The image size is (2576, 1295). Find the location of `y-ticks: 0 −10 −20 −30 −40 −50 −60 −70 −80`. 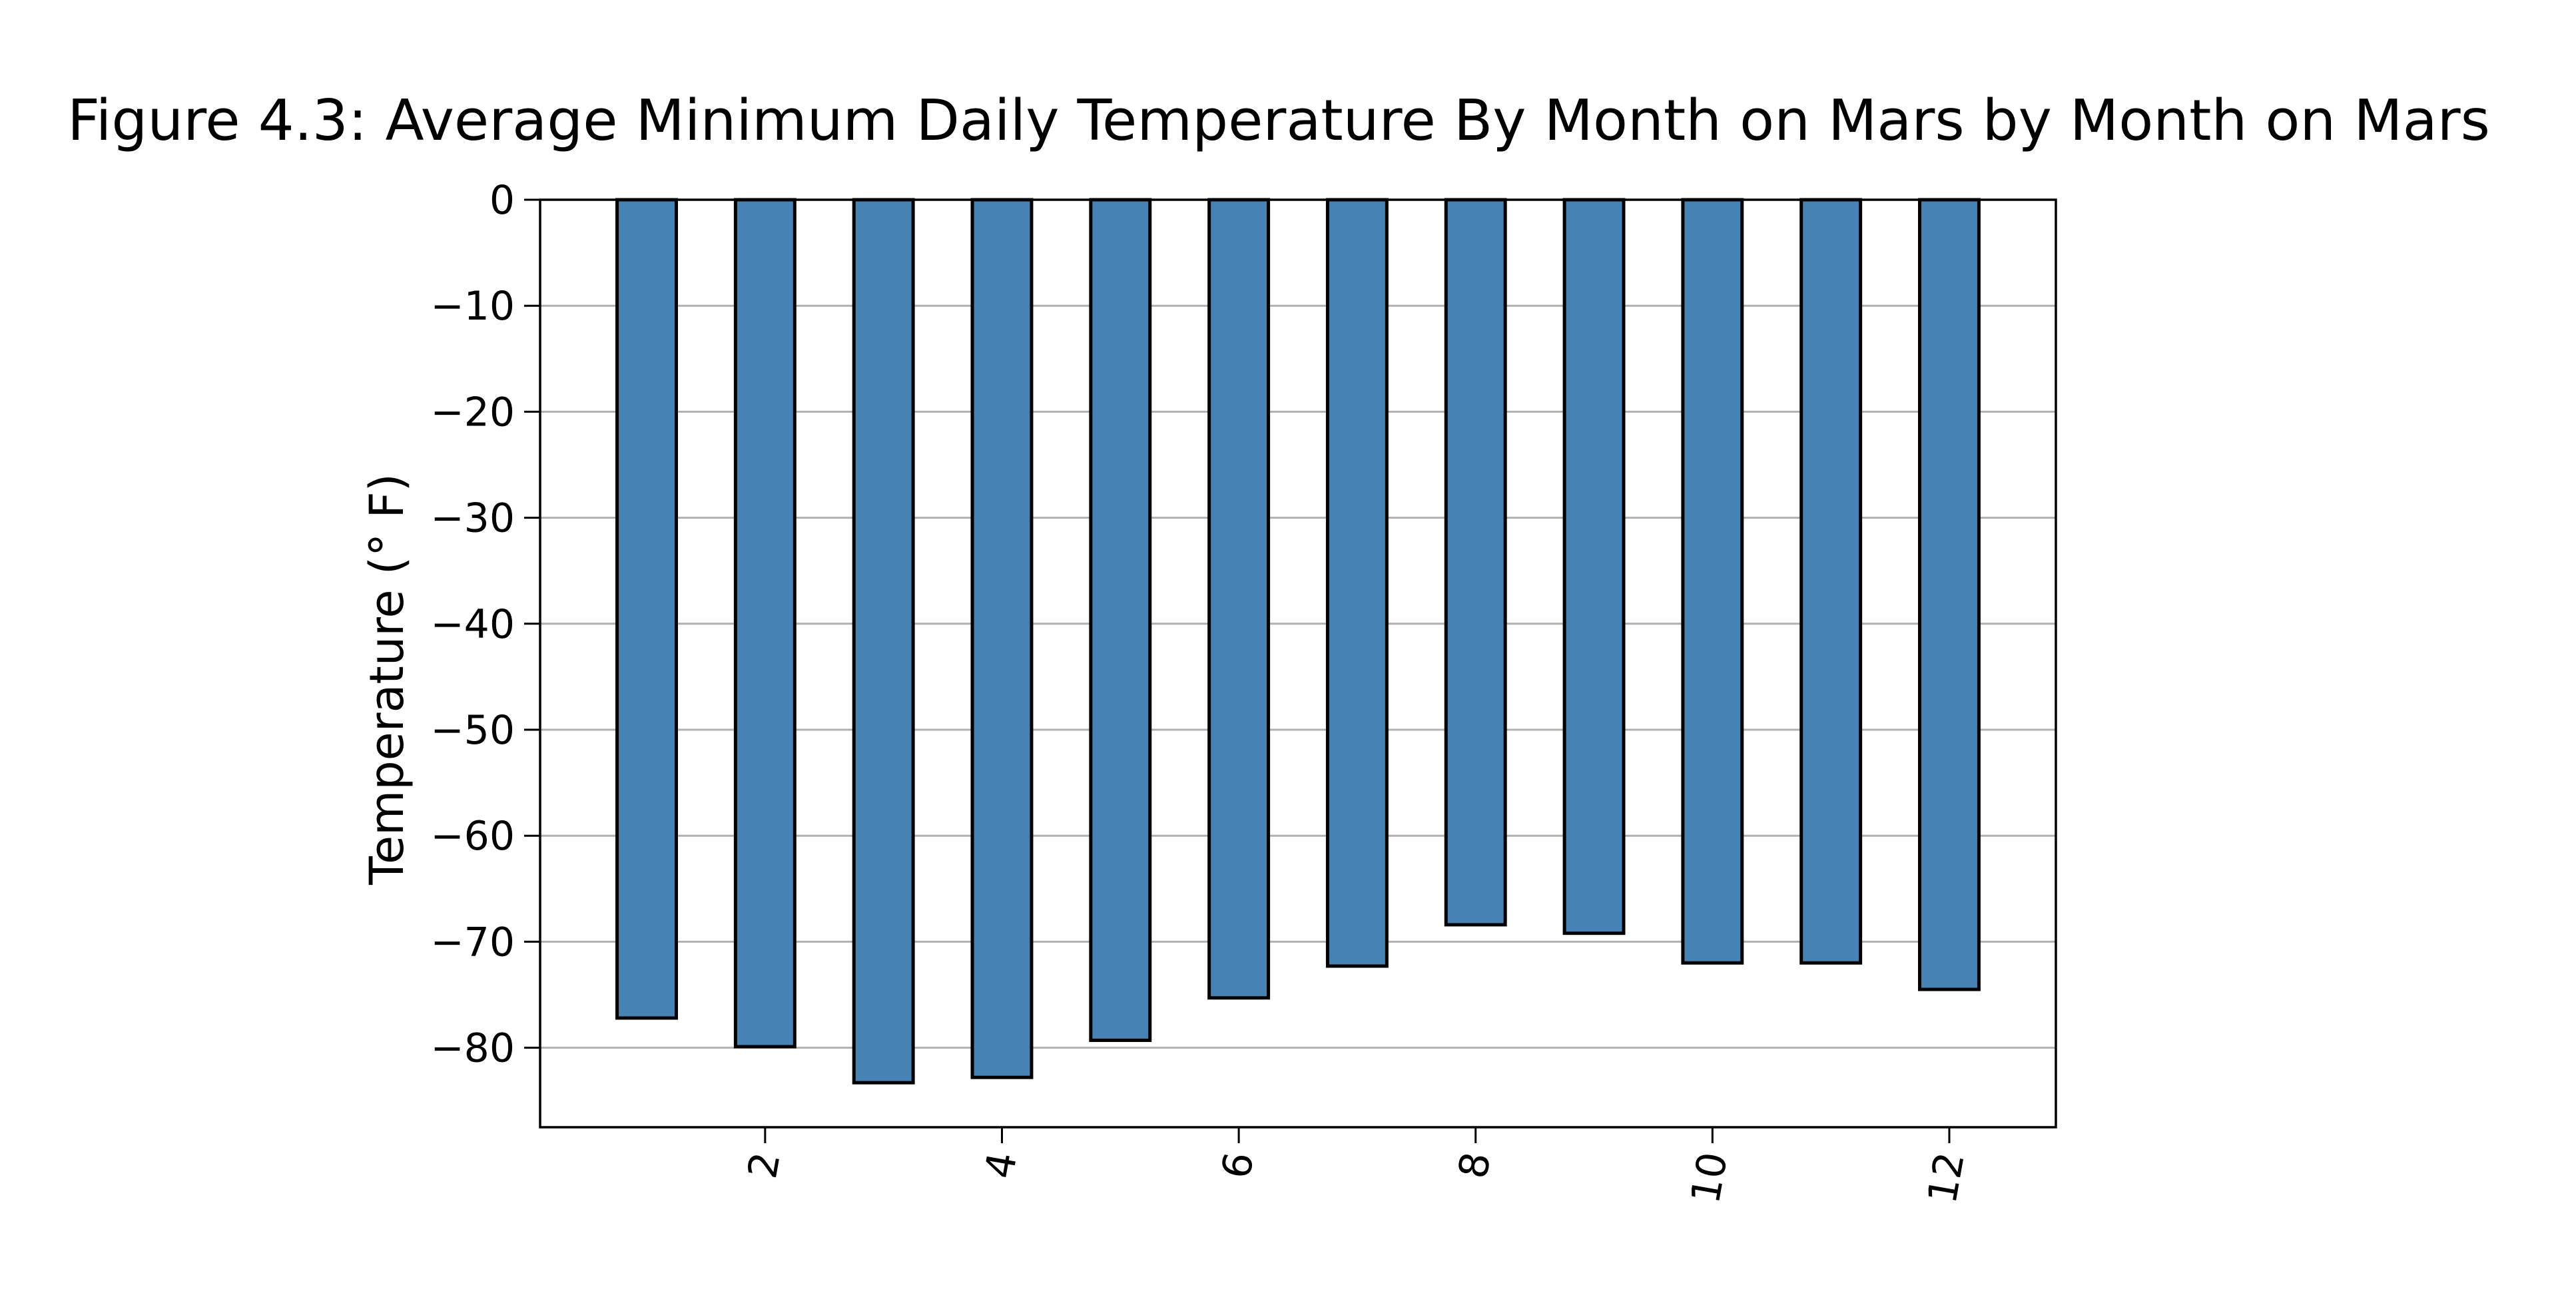

y-ticks: 0 −10 −20 −30 −40 −50 −60 −70 −80 is located at coordinates (485, 625).